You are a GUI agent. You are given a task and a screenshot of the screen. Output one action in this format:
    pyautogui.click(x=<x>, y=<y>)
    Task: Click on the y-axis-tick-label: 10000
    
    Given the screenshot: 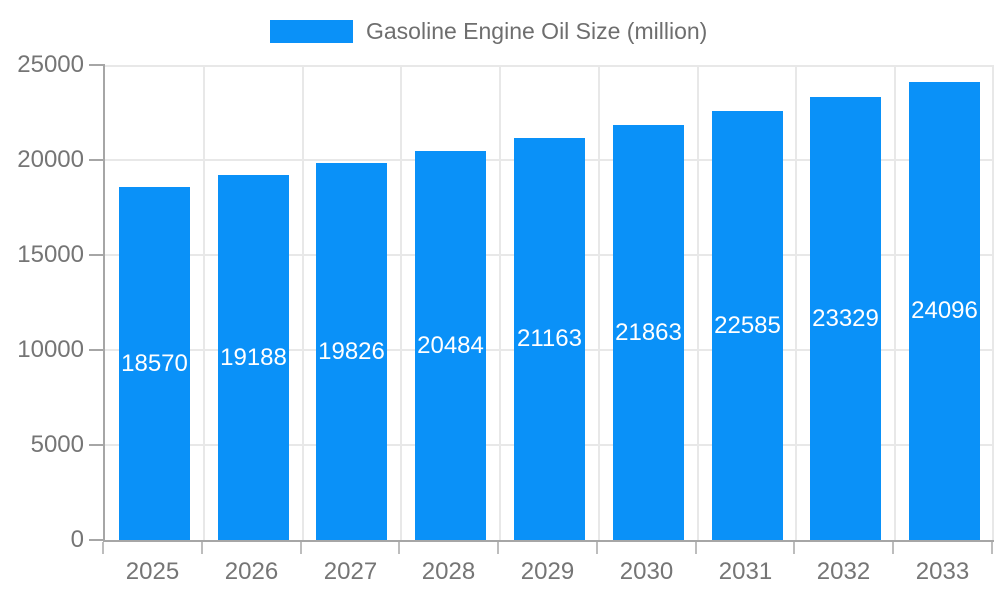 What is the action you would take?
    pyautogui.click(x=50, y=349)
    